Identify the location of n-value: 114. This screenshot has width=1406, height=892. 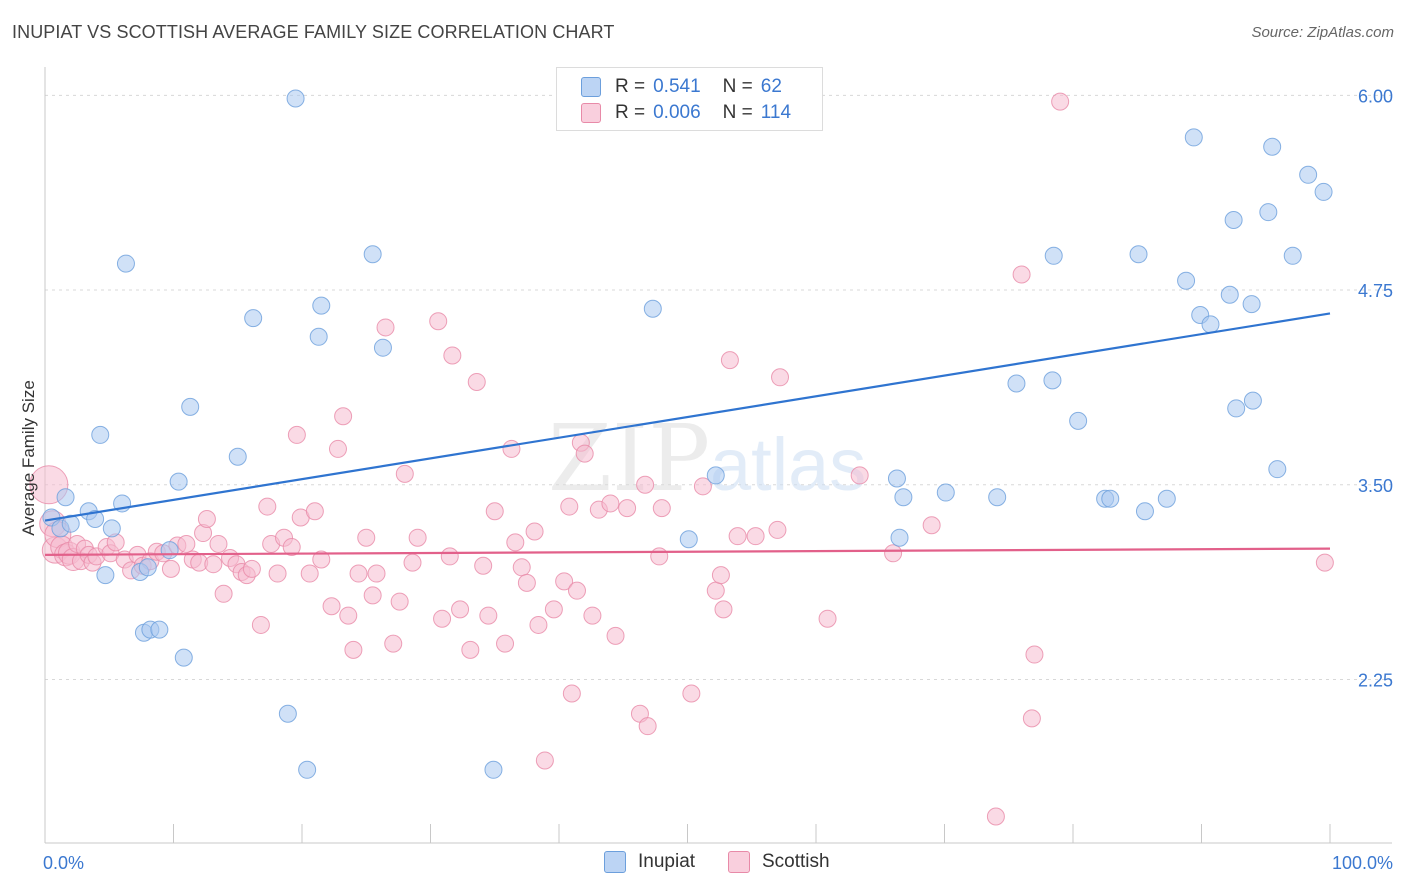
(776, 112).